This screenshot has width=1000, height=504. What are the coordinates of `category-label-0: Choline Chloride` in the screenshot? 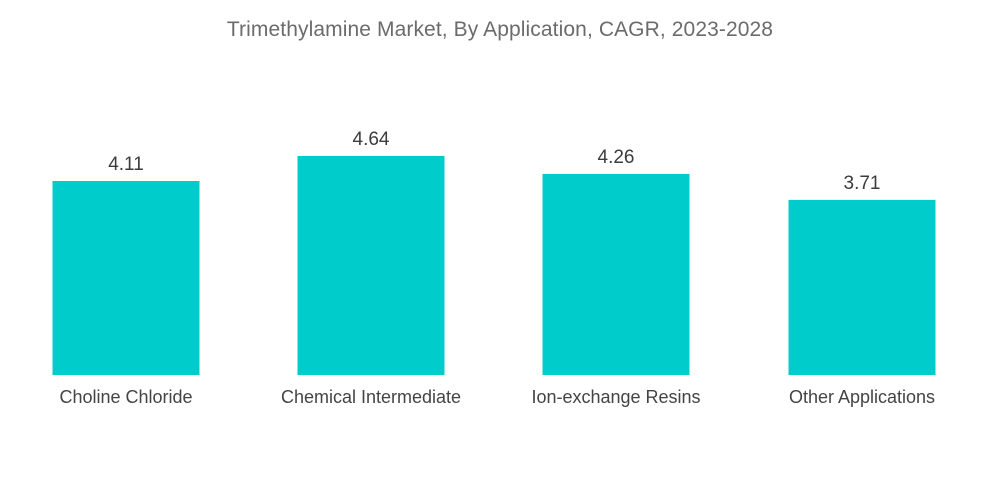 It's located at (125, 397).